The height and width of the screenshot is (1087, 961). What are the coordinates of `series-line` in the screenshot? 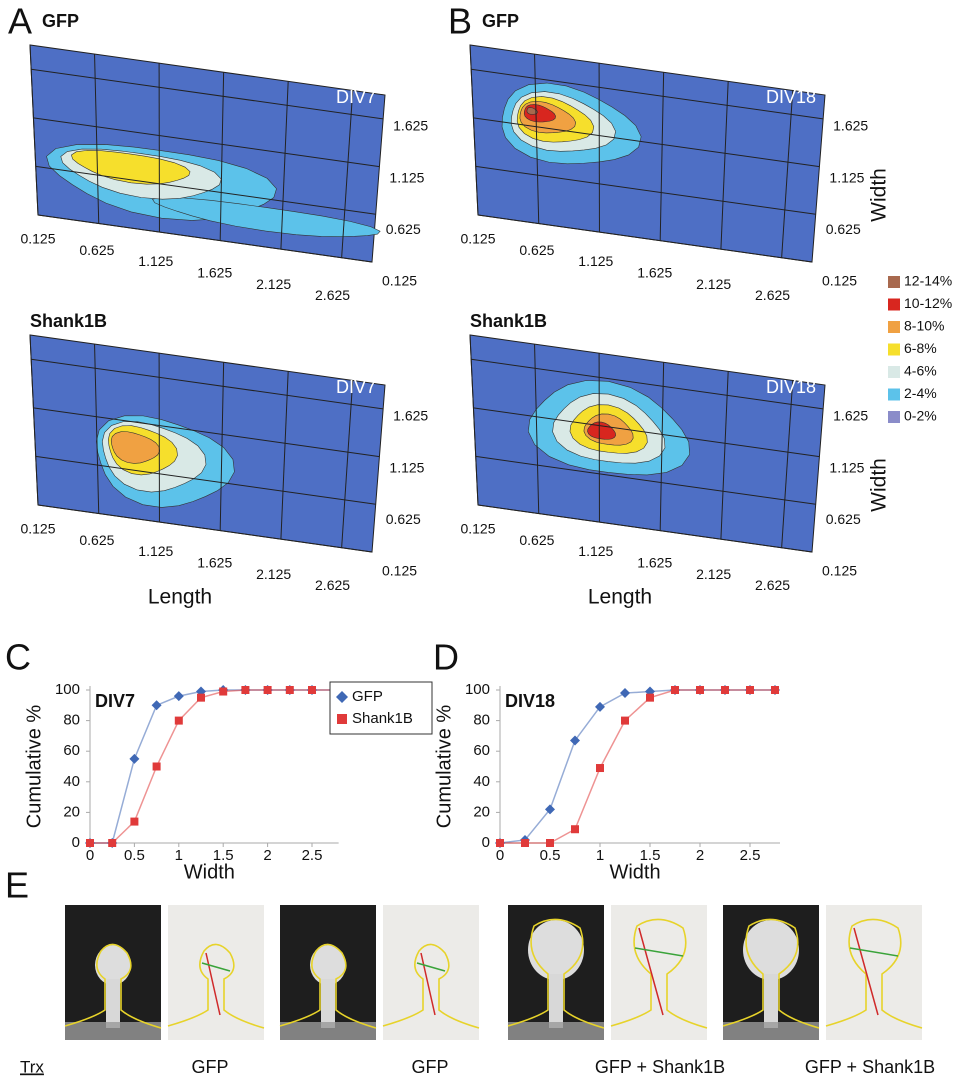 It's located at (212, 766).